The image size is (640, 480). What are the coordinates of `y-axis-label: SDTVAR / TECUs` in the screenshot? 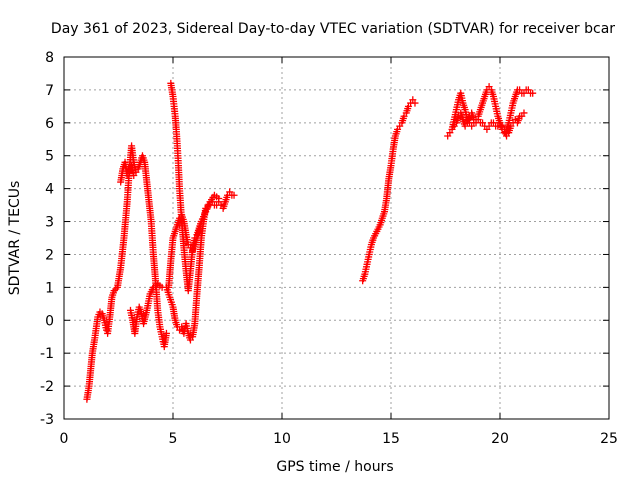 It's located at (15, 238).